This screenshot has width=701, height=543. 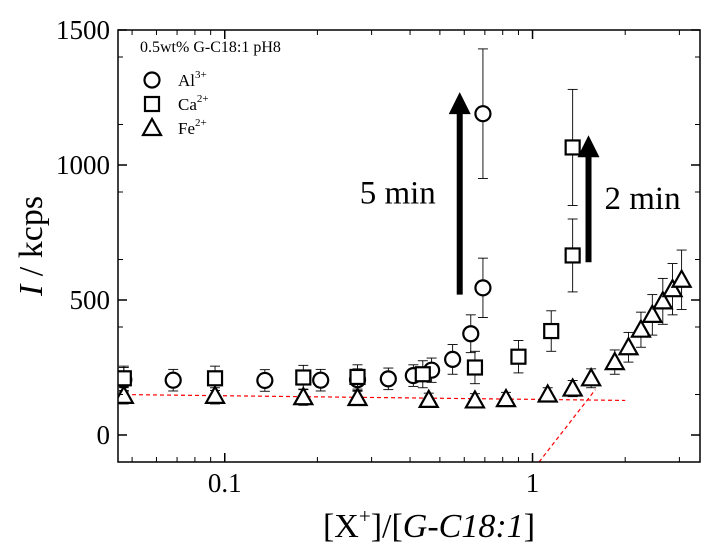 I want to click on x-axis-title: [X+]/[G-C18:1], so click(x=429, y=523).